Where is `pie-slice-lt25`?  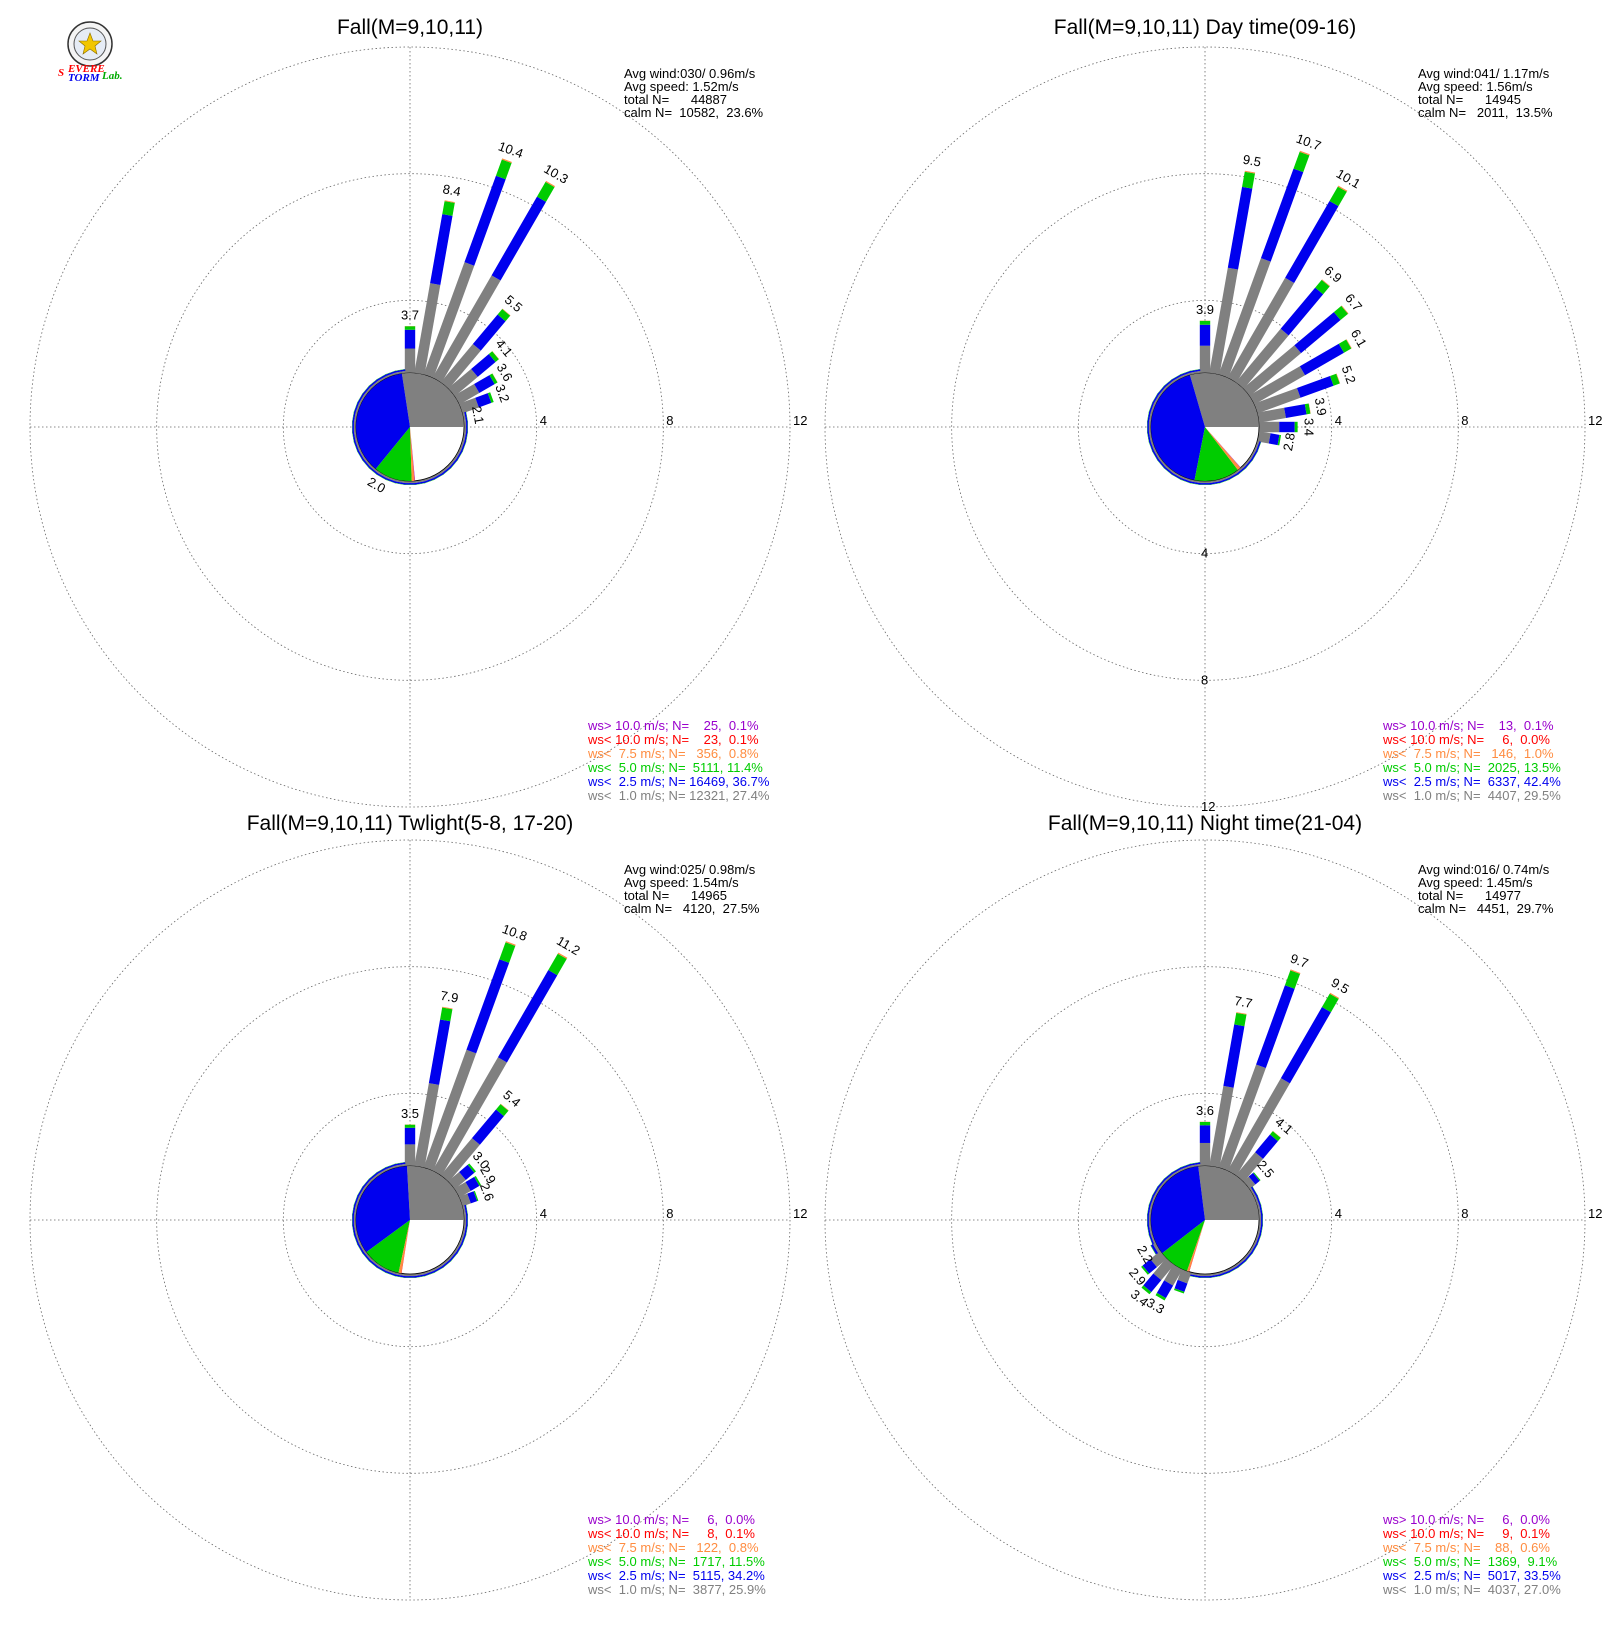 pie-slice-lt25 is located at coordinates (1177, 427).